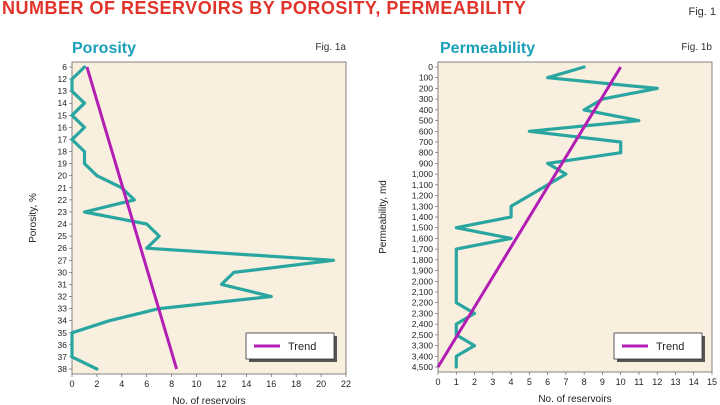 The height and width of the screenshot is (405, 720). What do you see at coordinates (426, 142) in the screenshot?
I see `permeability-ytick-label: 700` at bounding box center [426, 142].